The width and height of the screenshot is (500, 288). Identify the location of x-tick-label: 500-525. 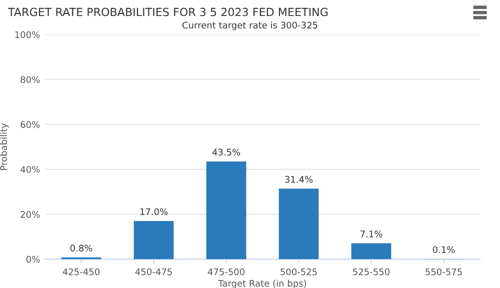
(298, 272).